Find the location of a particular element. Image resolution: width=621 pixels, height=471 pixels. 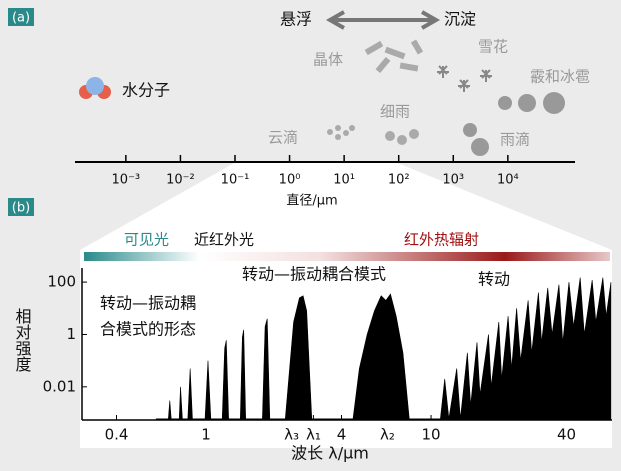

y-tick-label: 100 is located at coordinates (61, 282).